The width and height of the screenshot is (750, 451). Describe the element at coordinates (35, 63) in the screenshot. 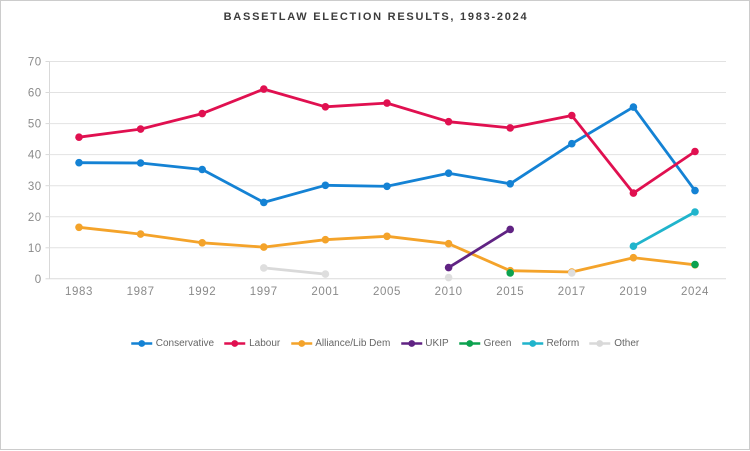

I see `svg-text: 70` at that location.